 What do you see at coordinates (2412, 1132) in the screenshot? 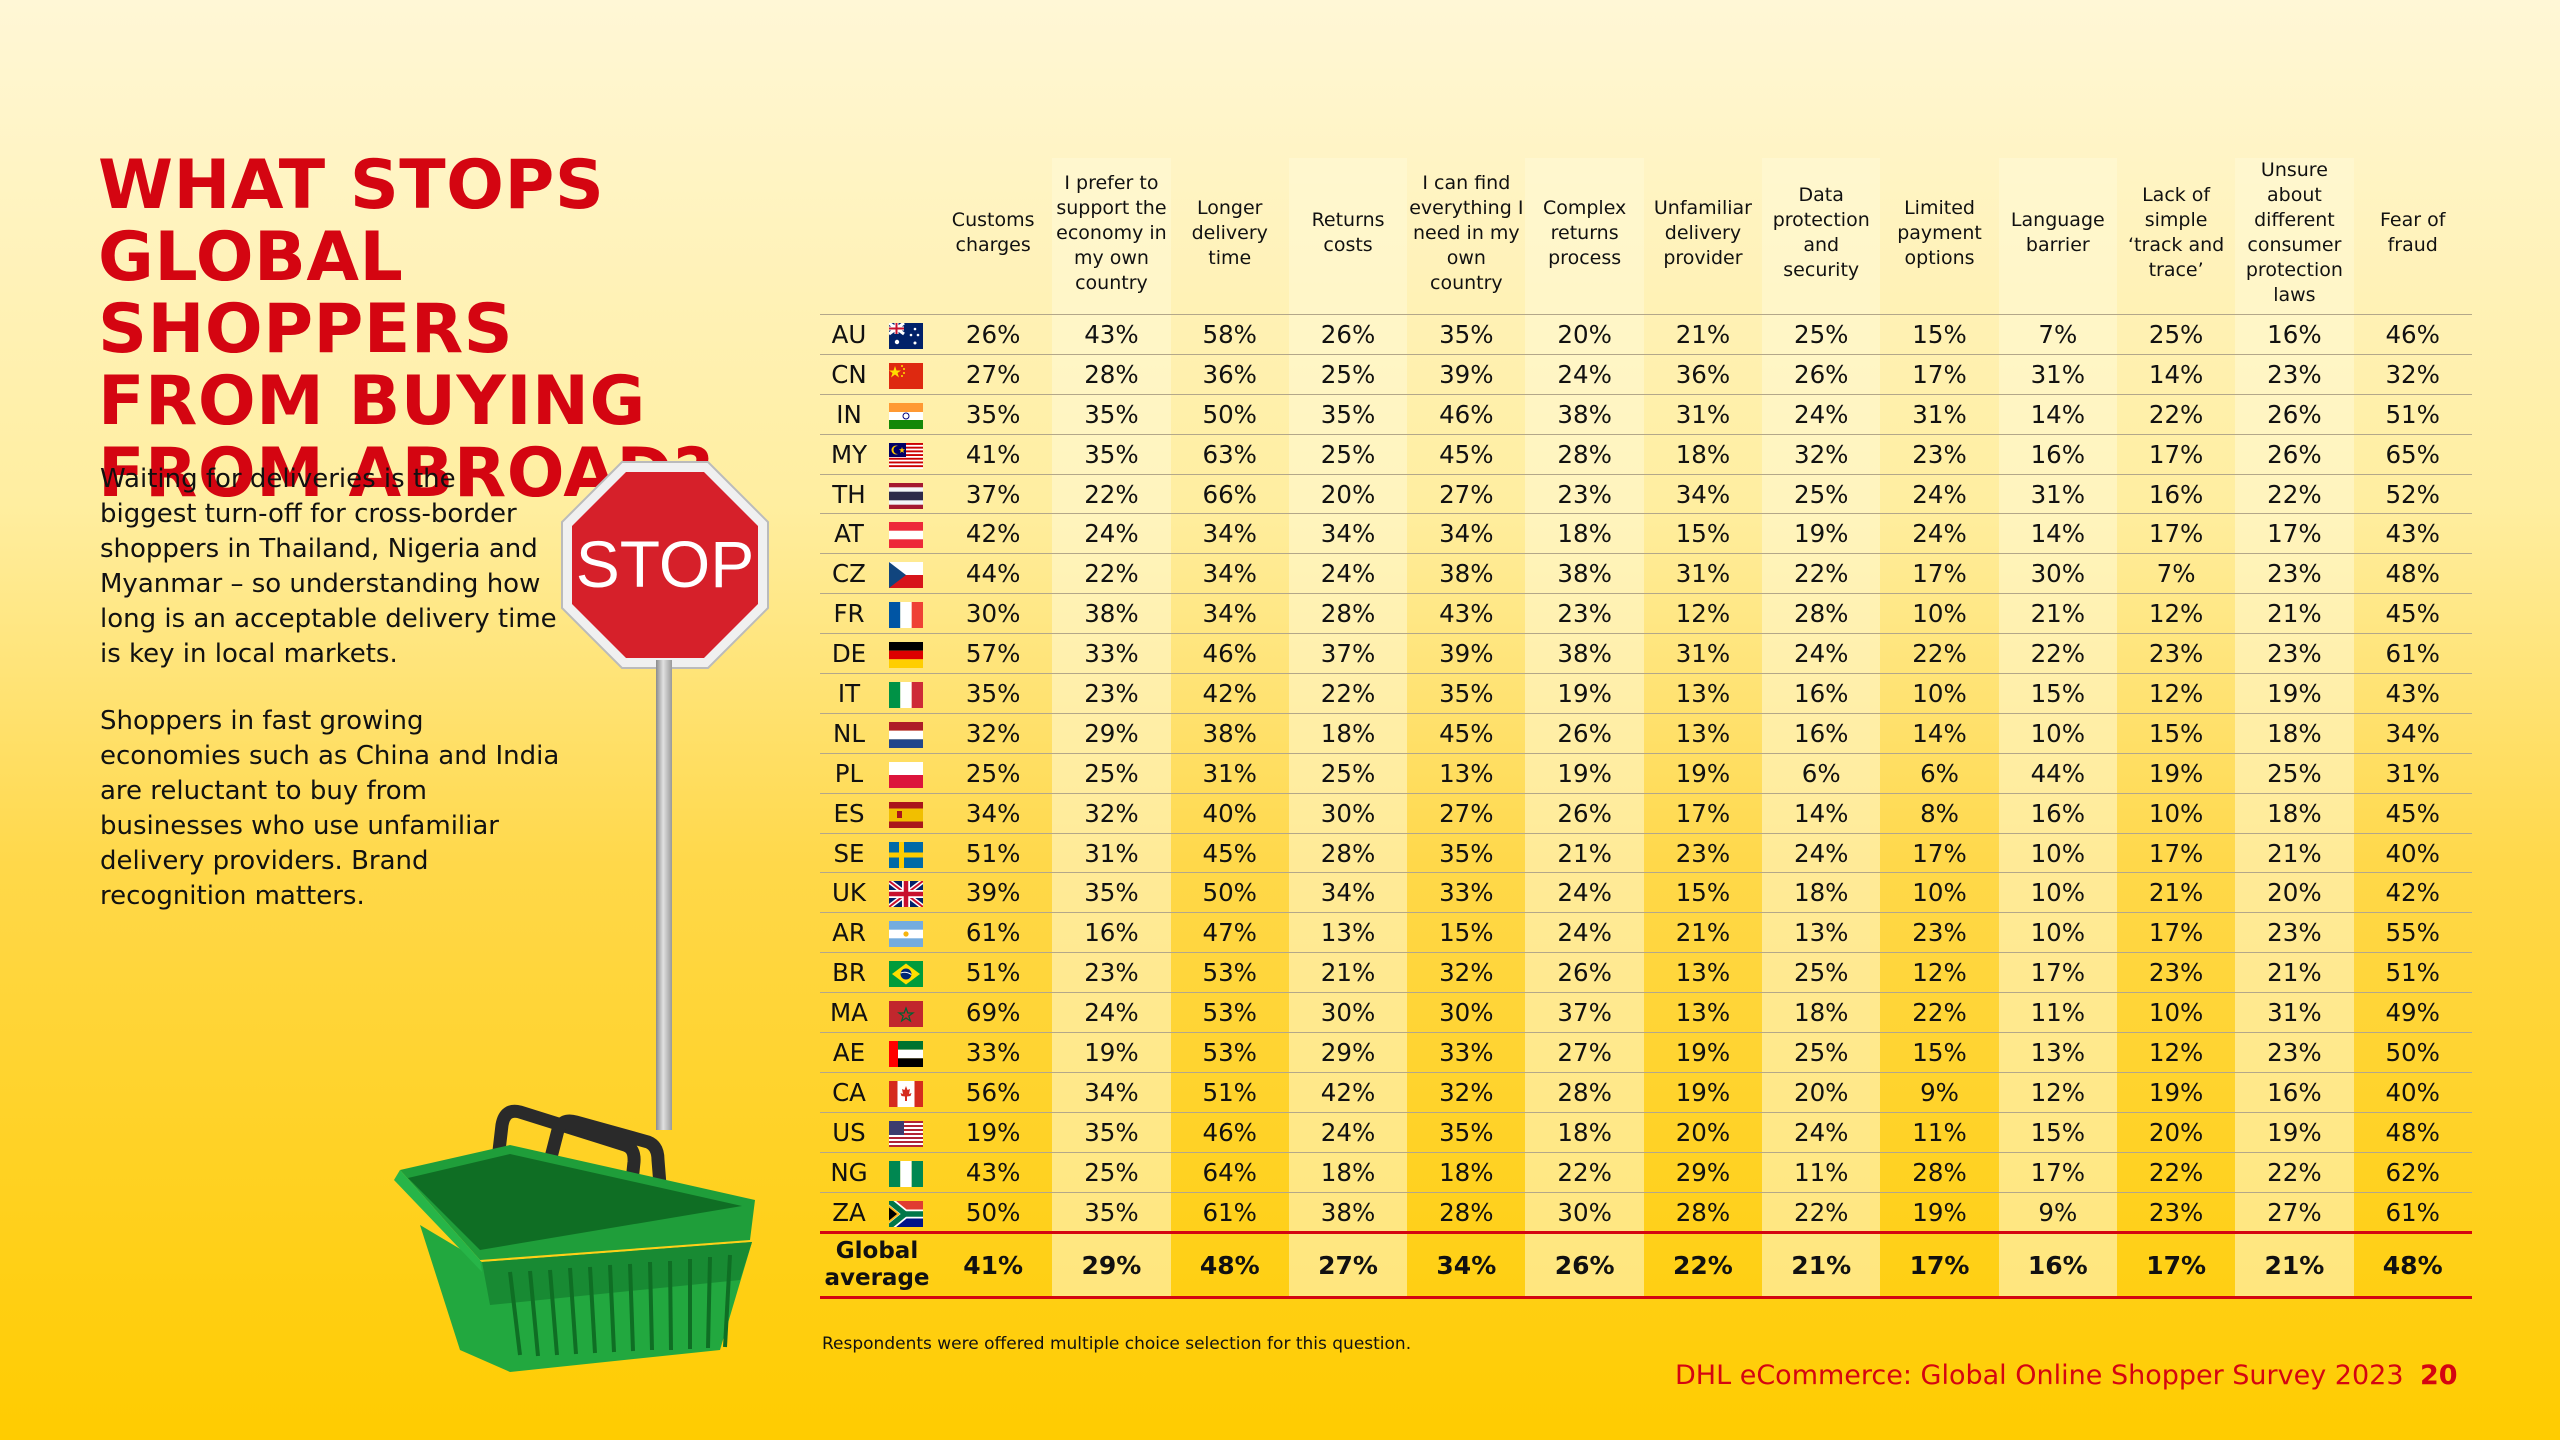
I see `table-cell: 48%` at bounding box center [2412, 1132].